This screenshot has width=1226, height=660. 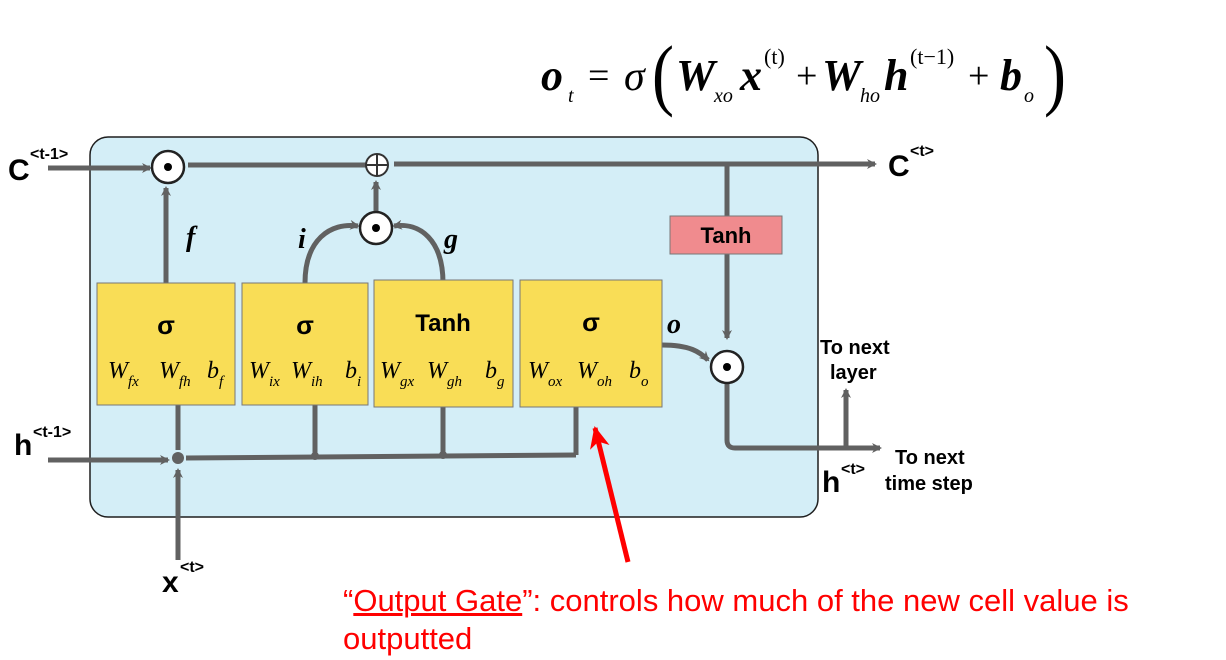 What do you see at coordinates (697, 75) in the screenshot?
I see `eq-w-xo: W` at bounding box center [697, 75].